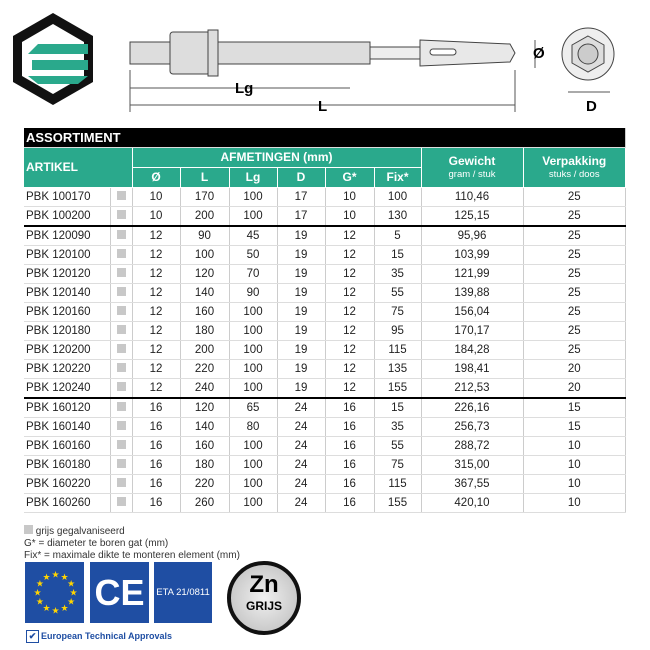  What do you see at coordinates (539, 53) in the screenshot?
I see `dim-diameter-label: Ø` at bounding box center [539, 53].